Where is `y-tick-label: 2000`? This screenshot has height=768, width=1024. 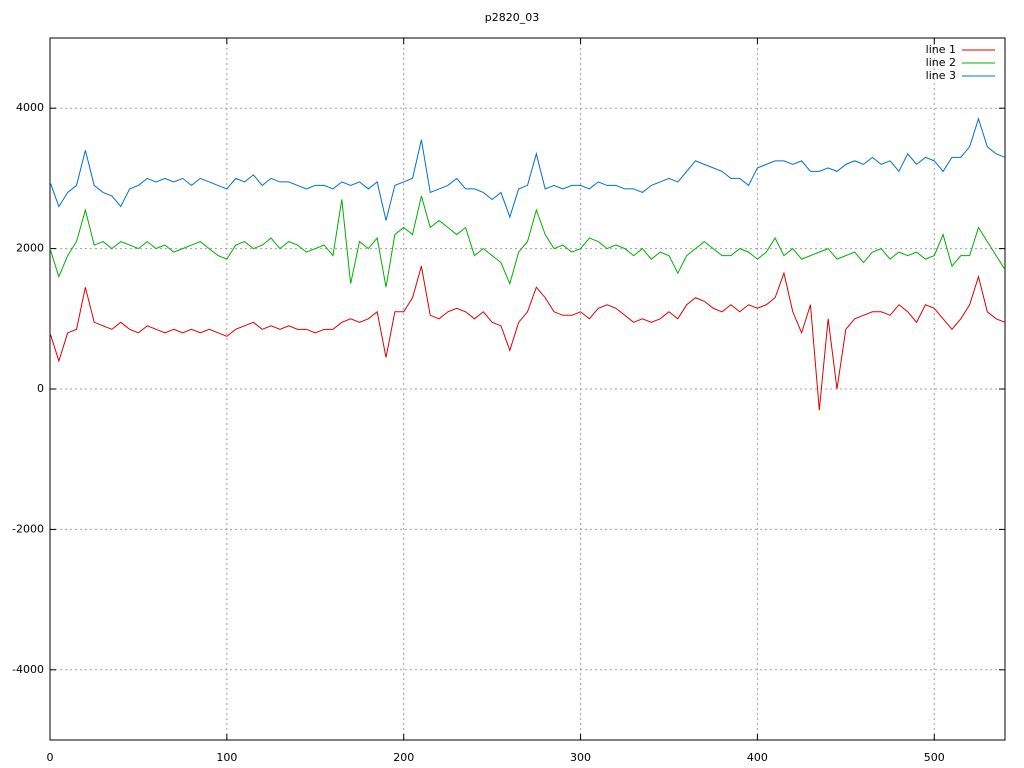 y-tick-label: 2000 is located at coordinates (30, 248).